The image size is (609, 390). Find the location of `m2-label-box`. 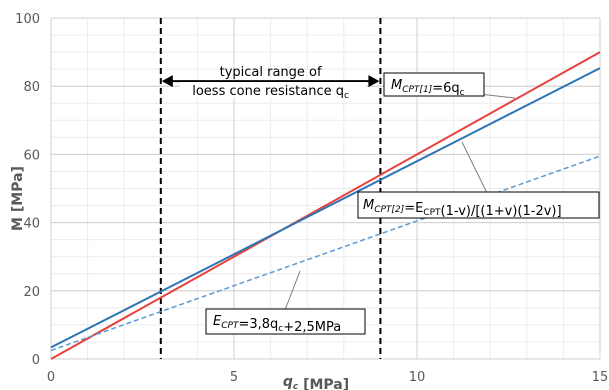

m2-label-box is located at coordinates (478, 205).